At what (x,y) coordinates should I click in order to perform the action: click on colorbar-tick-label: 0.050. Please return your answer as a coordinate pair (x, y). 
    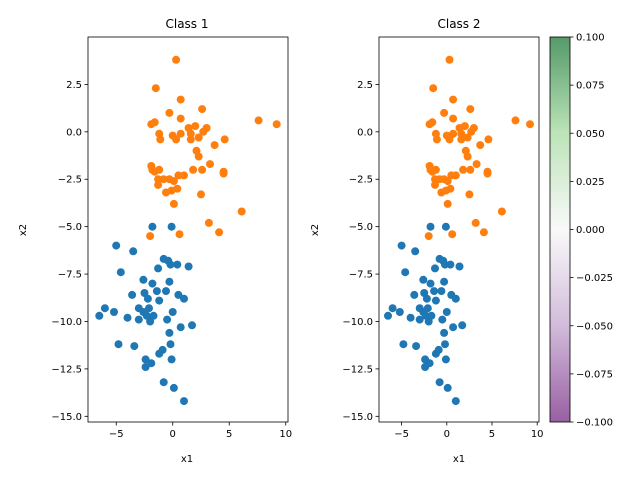
    Looking at the image, I should click on (590, 134).